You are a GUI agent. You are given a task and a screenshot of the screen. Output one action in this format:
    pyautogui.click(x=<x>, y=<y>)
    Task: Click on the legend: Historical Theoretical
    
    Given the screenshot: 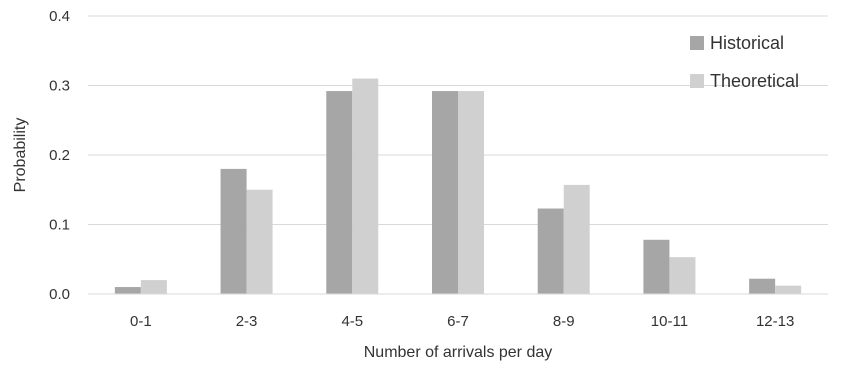 What is the action you would take?
    pyautogui.click(x=744, y=62)
    